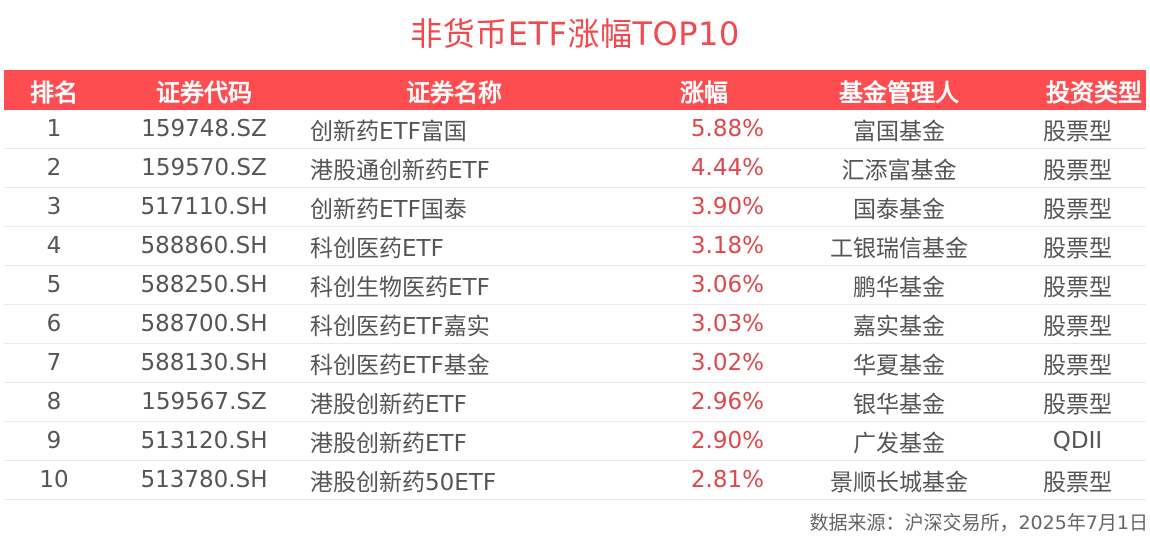  What do you see at coordinates (204, 92) in the screenshot?
I see `header-code: 证券代码` at bounding box center [204, 92].